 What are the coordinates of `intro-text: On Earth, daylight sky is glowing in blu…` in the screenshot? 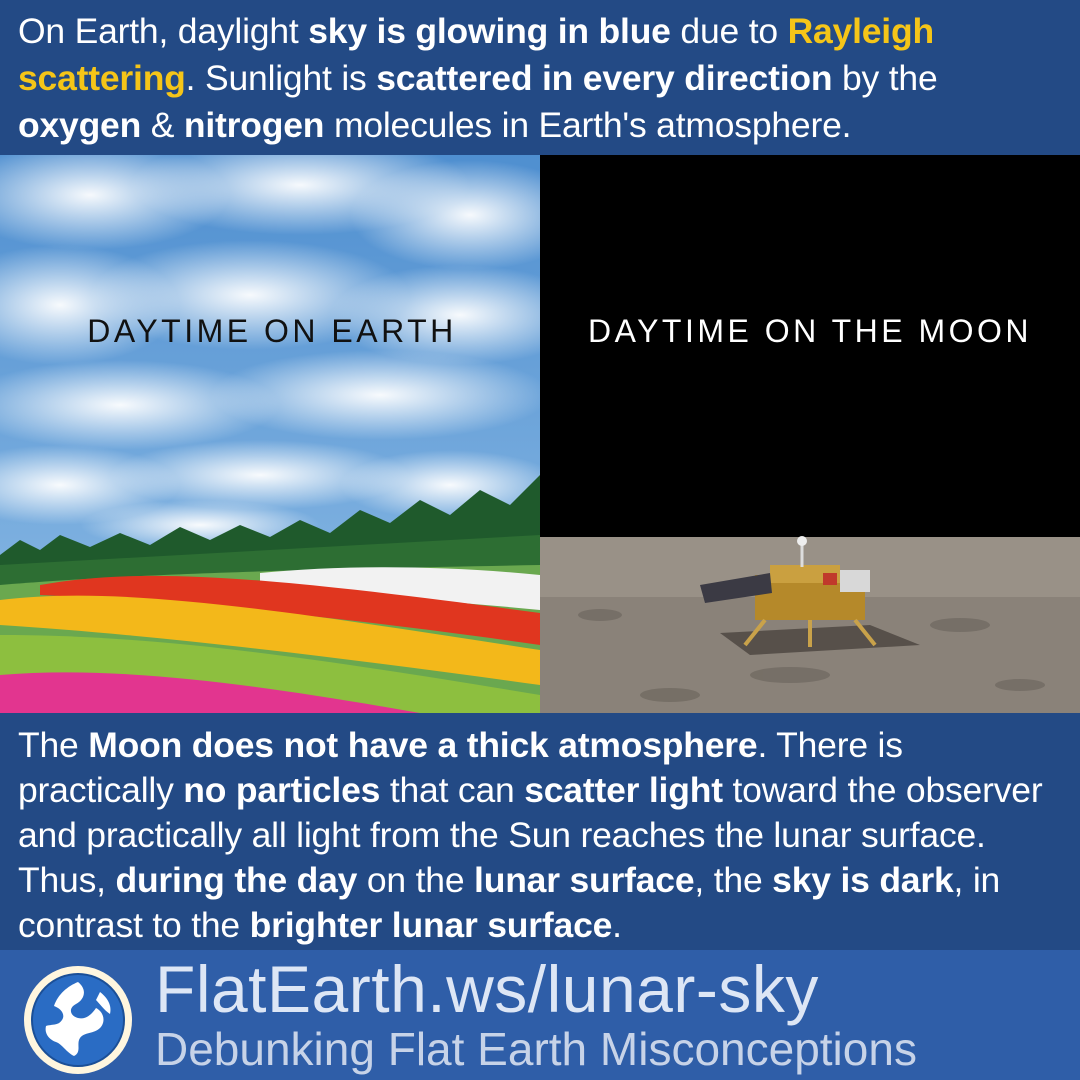 It's located at (478, 78).